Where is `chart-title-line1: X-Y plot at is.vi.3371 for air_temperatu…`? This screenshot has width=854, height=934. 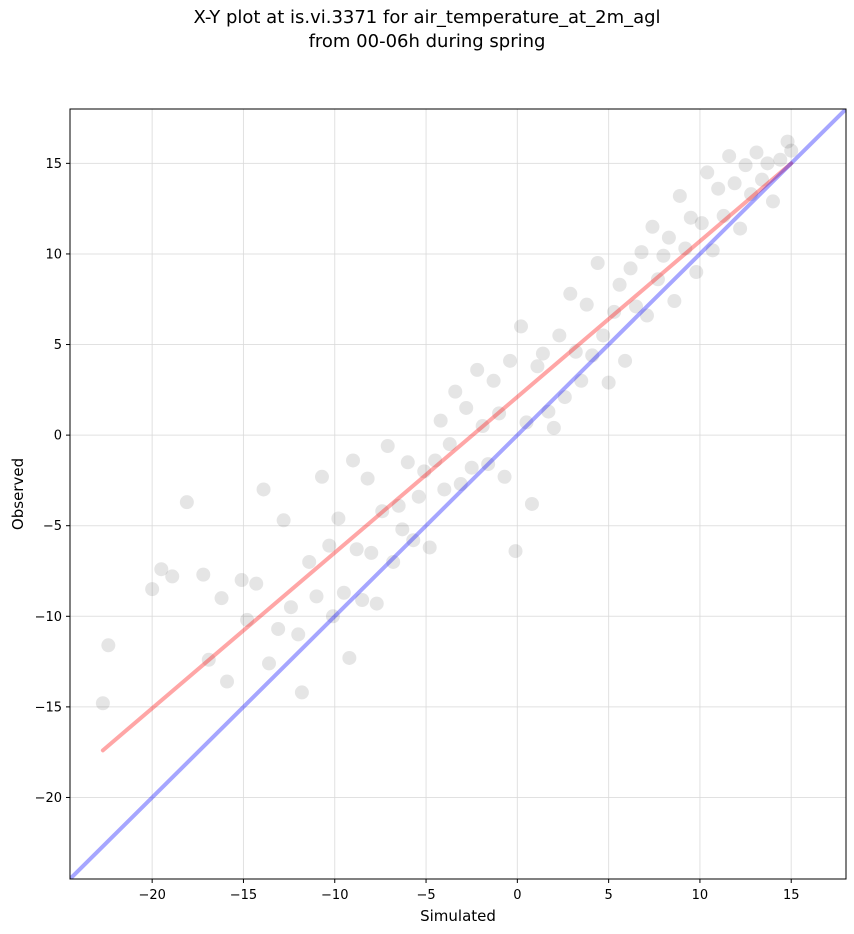 chart-title-line1: X-Y plot at is.vi.3371 for air_temperatu… is located at coordinates (427, 17).